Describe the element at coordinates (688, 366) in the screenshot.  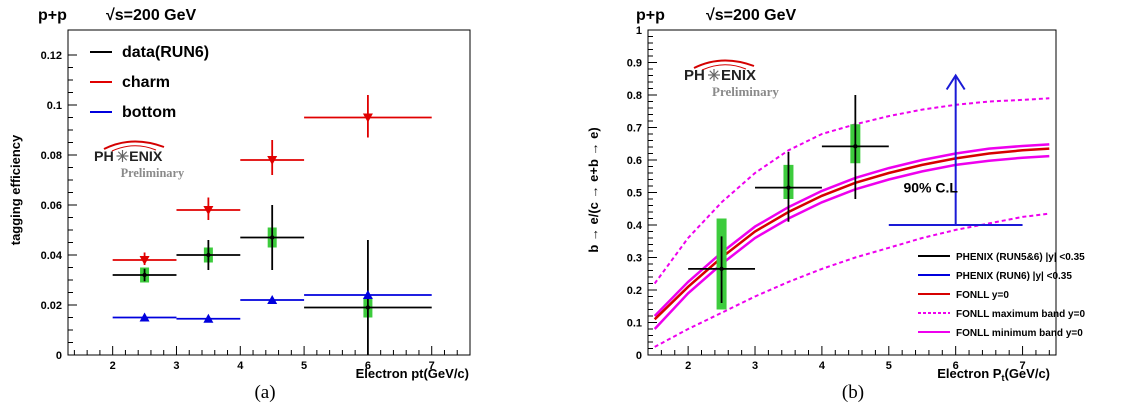
I see `panel-b-x-tick-label: 2` at that location.